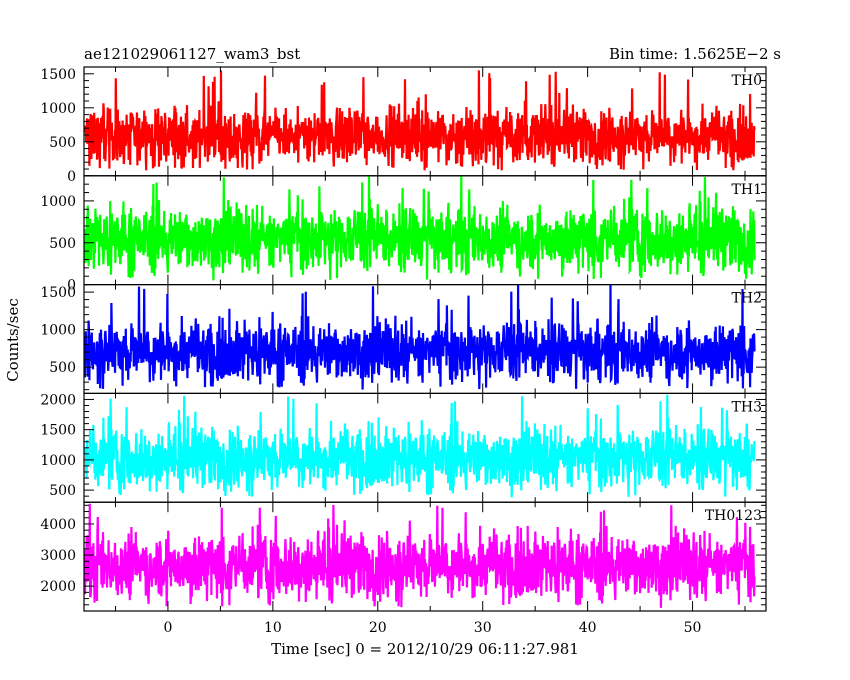 Image resolution: width=850 pixels, height=680 pixels. Describe the element at coordinates (747, 190) in the screenshot. I see `panel-label-th1: TH1` at that location.